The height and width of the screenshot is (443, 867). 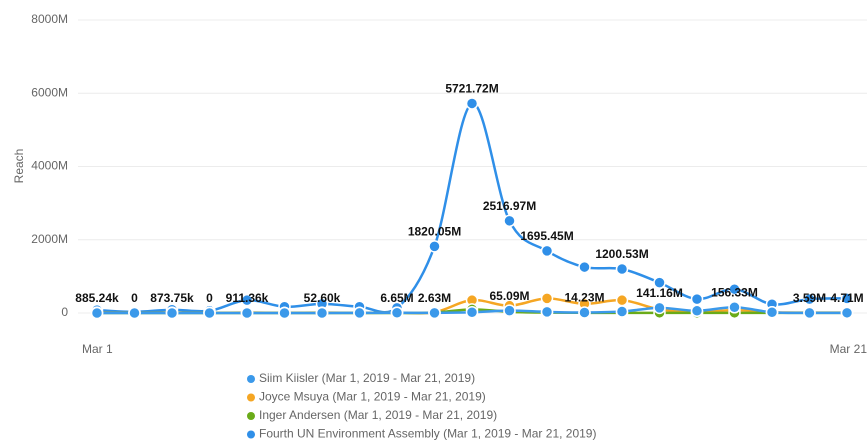 I want to click on data-label: 1200.53M, so click(x=621, y=254).